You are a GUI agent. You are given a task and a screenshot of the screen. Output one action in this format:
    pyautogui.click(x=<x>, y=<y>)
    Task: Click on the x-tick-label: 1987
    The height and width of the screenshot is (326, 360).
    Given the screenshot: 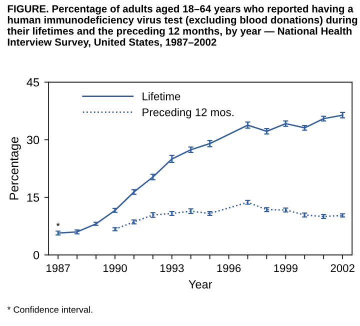 What is the action you would take?
    pyautogui.click(x=58, y=268)
    